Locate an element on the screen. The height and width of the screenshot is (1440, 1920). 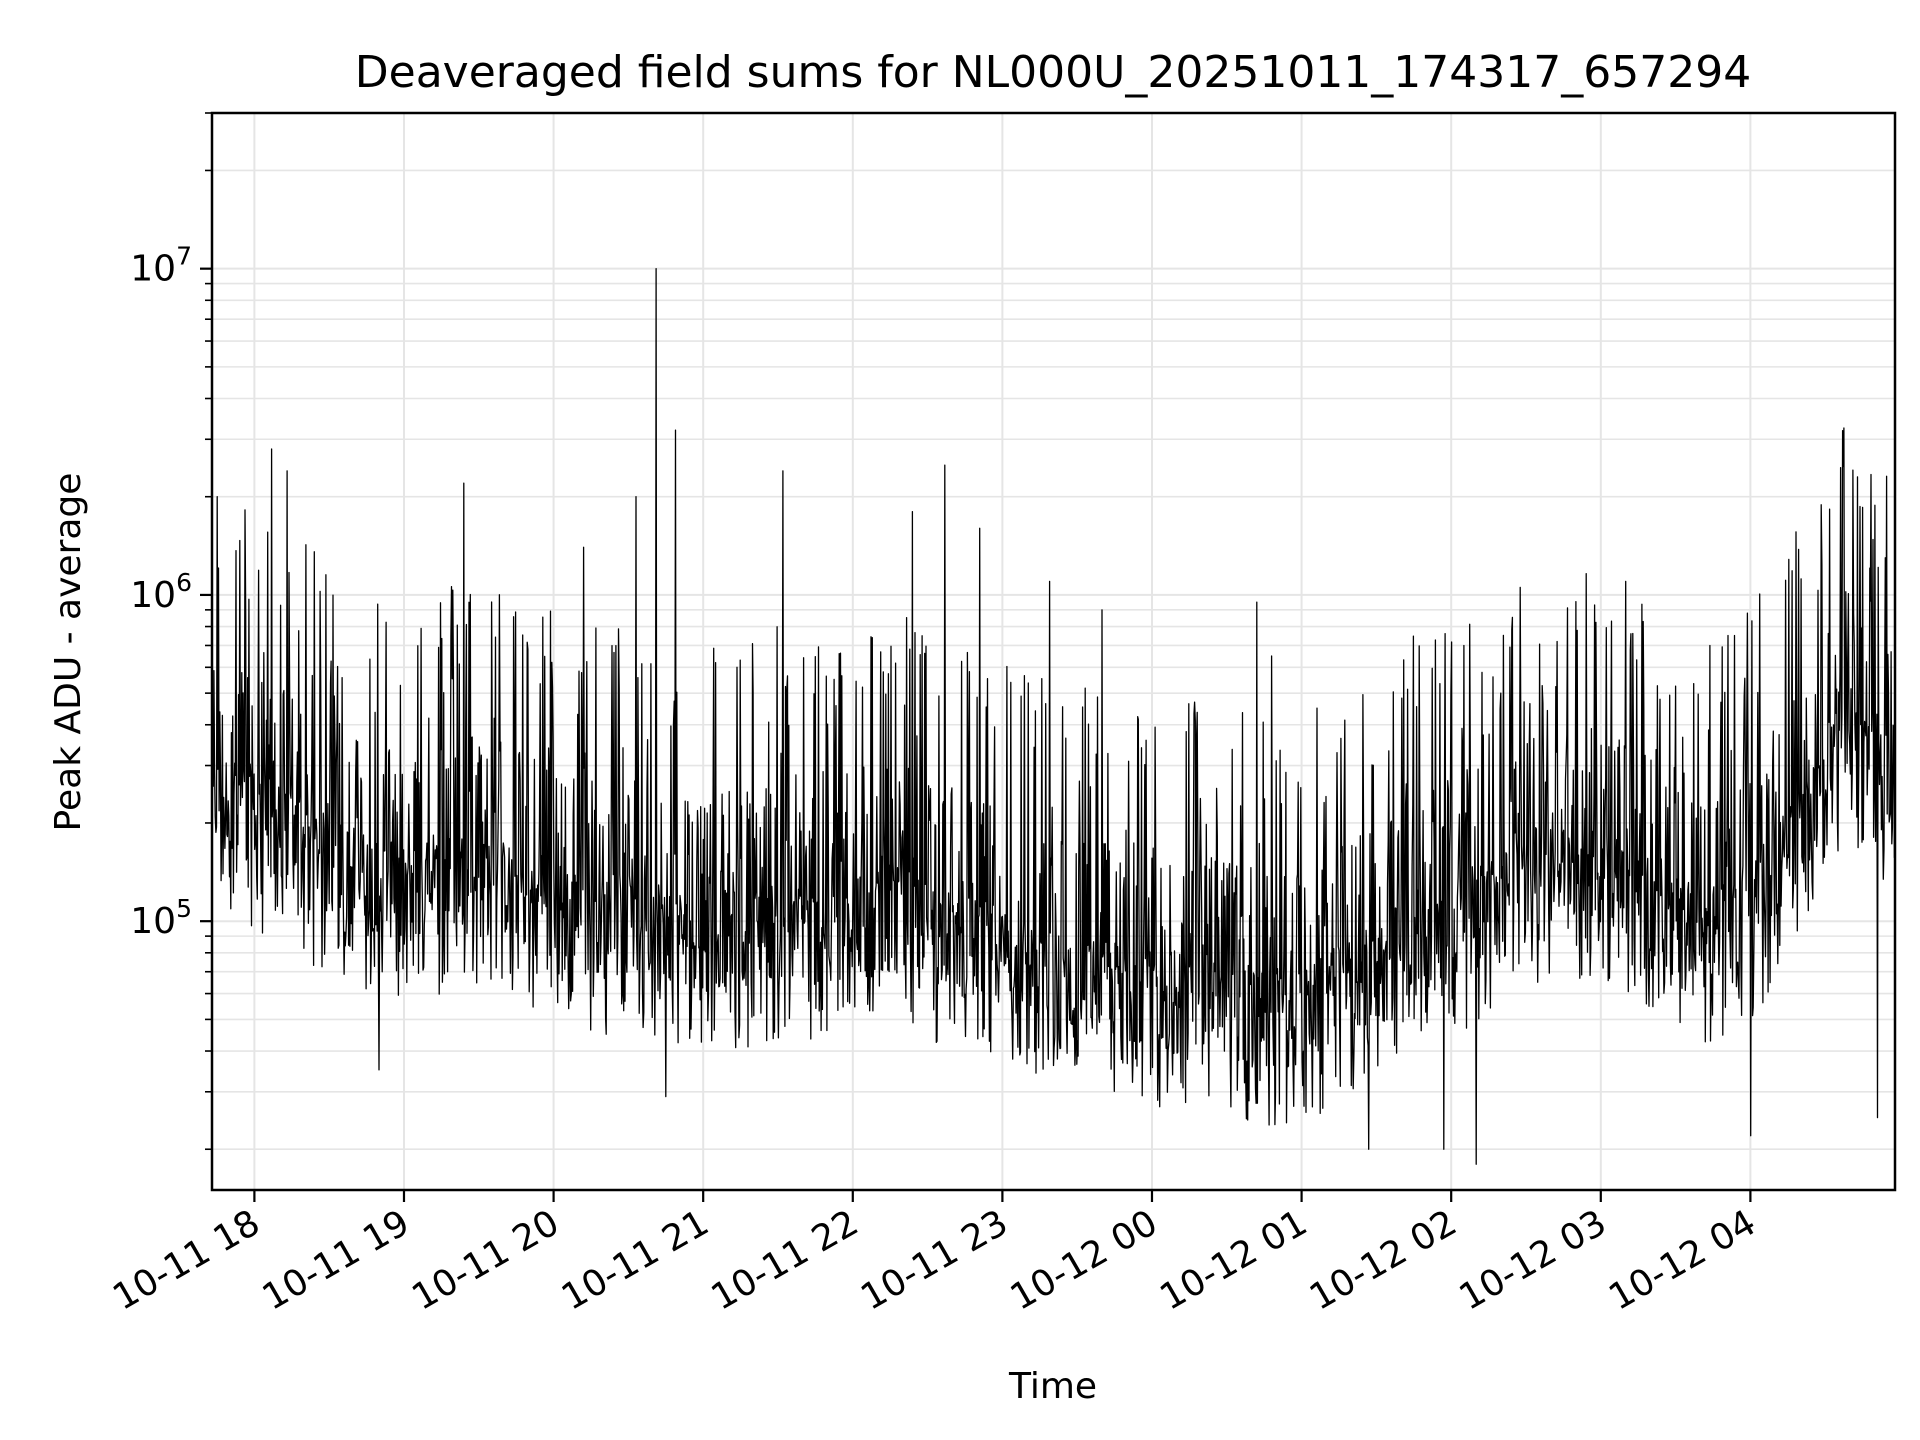
y-tick-label: 10⁶ is located at coordinates (161, 592).